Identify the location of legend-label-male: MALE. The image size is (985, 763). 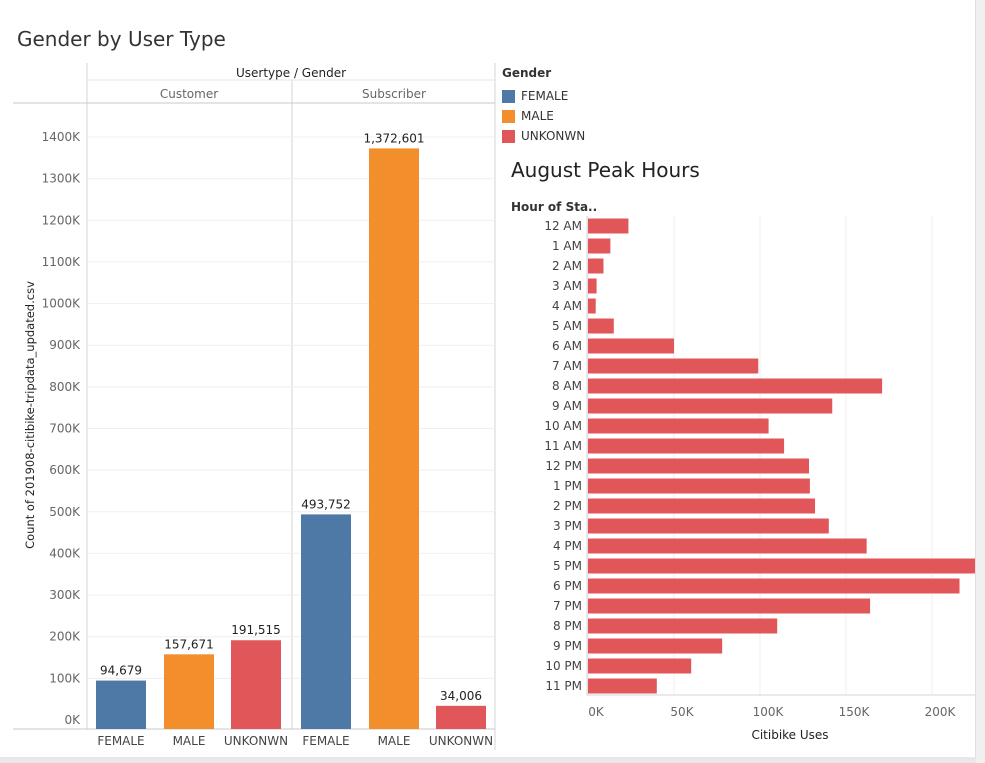
(537, 116).